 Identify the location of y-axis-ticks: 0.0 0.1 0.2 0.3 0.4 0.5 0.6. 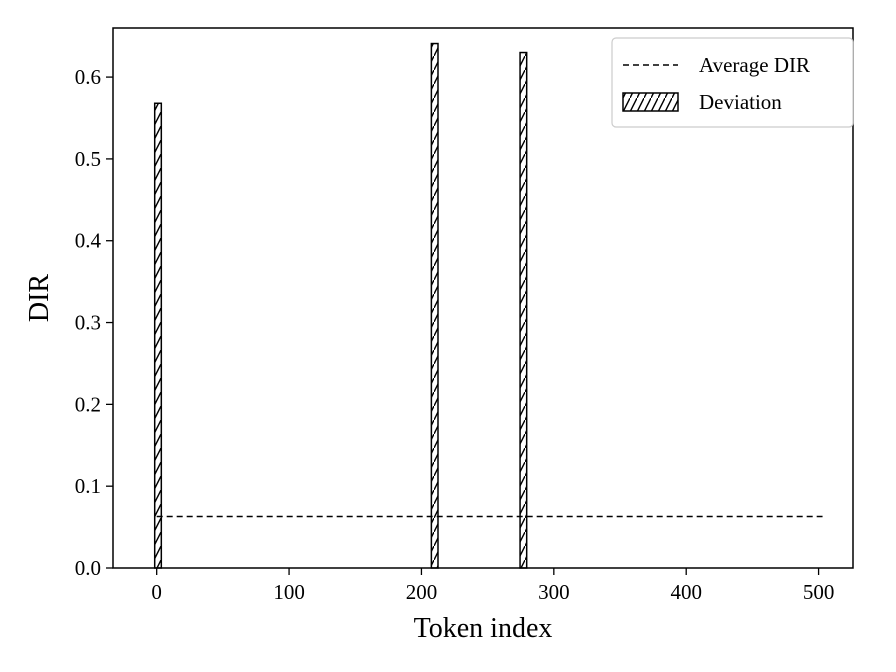
(94, 322).